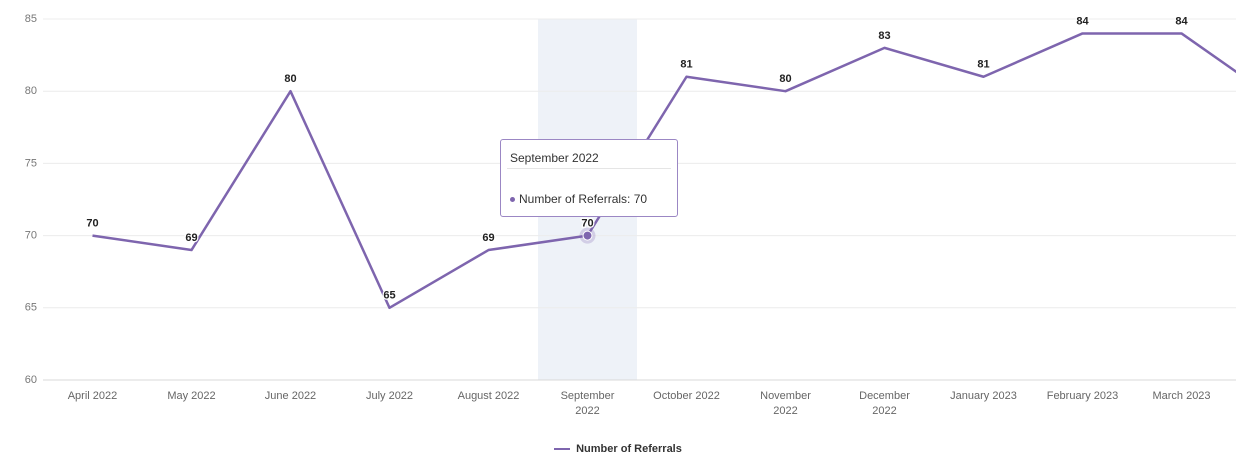  I want to click on point, so click(587, 235).